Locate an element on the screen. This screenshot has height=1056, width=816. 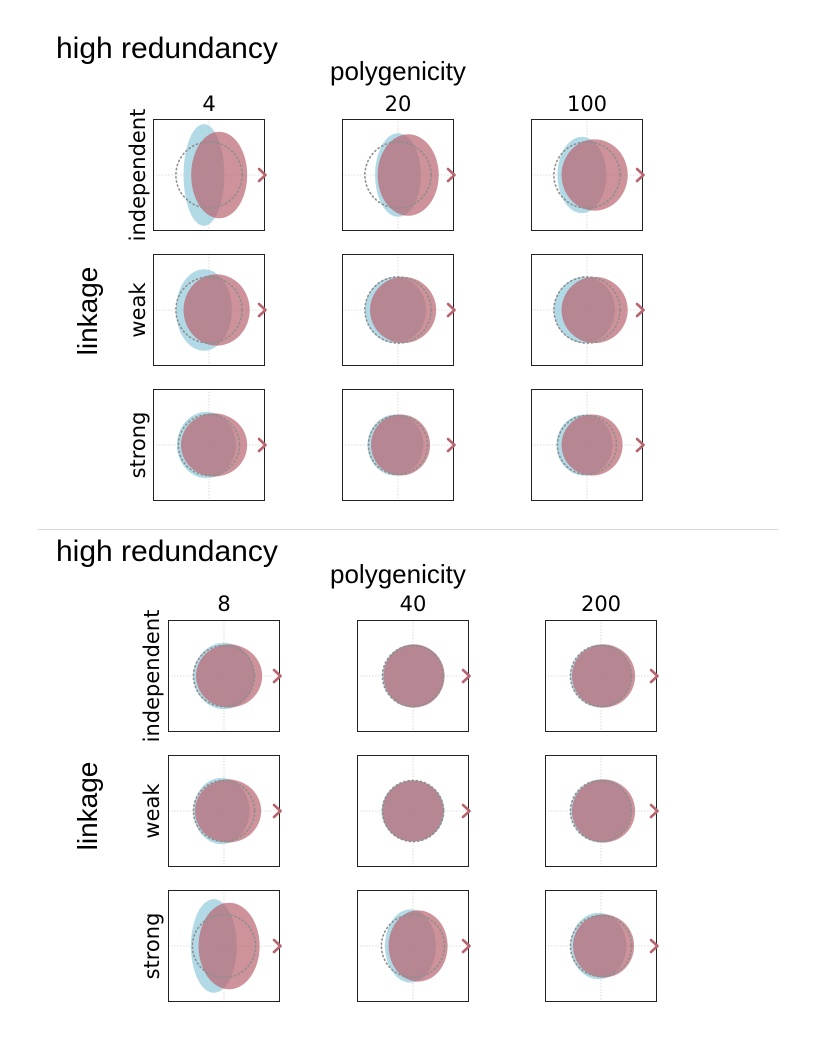
panel-2-col-label-2: 40 is located at coordinates (413, 604).